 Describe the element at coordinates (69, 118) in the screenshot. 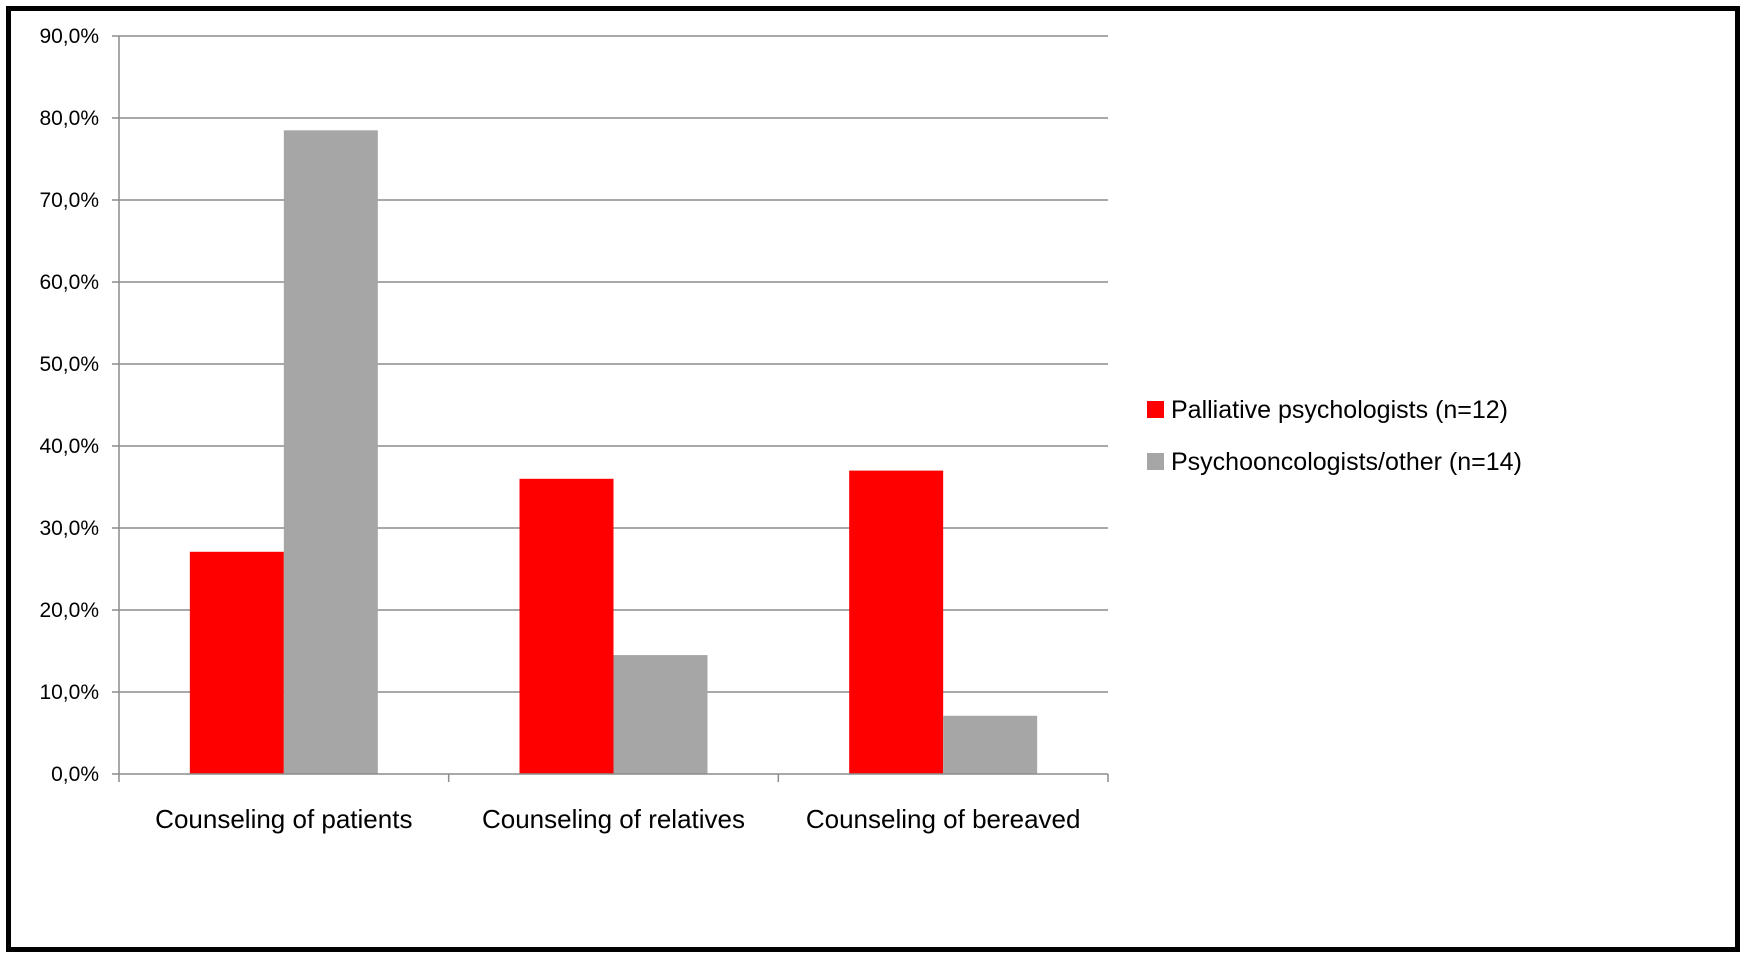

I see `y-tick-label: 80,0%` at that location.